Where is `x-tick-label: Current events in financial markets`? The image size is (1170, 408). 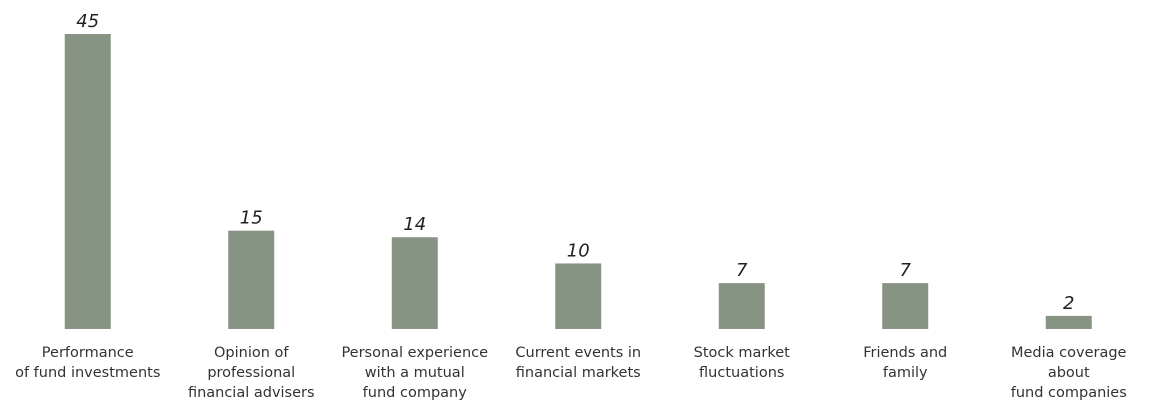 x-tick-label: Current events in financial markets is located at coordinates (578, 363).